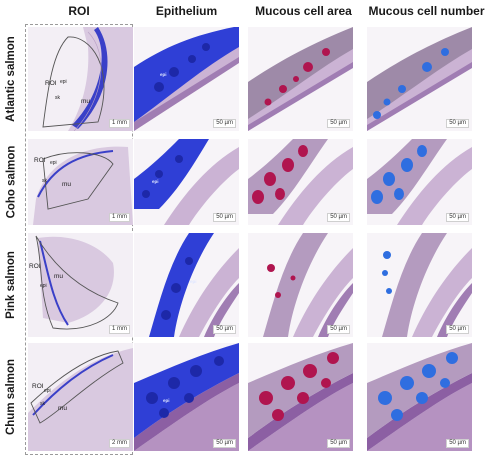  What do you see at coordinates (303, 11) in the screenshot?
I see `column-header-mucous-cell-area: Mucous cell area` at bounding box center [303, 11].